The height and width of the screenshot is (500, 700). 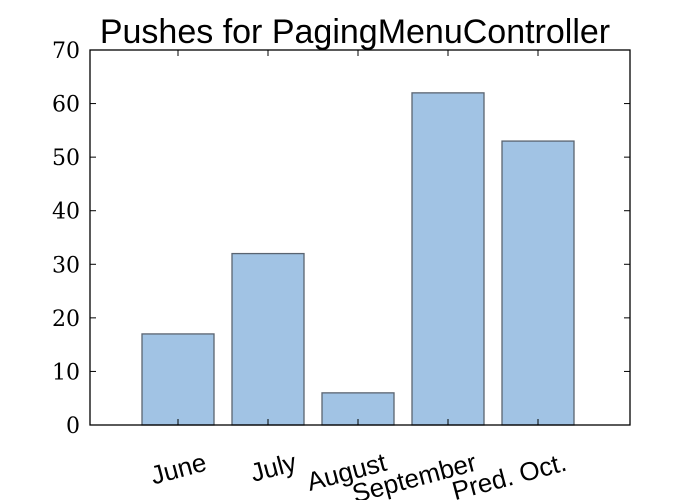 What do you see at coordinates (66, 319) in the screenshot?
I see `y-tick-label: 20` at bounding box center [66, 319].